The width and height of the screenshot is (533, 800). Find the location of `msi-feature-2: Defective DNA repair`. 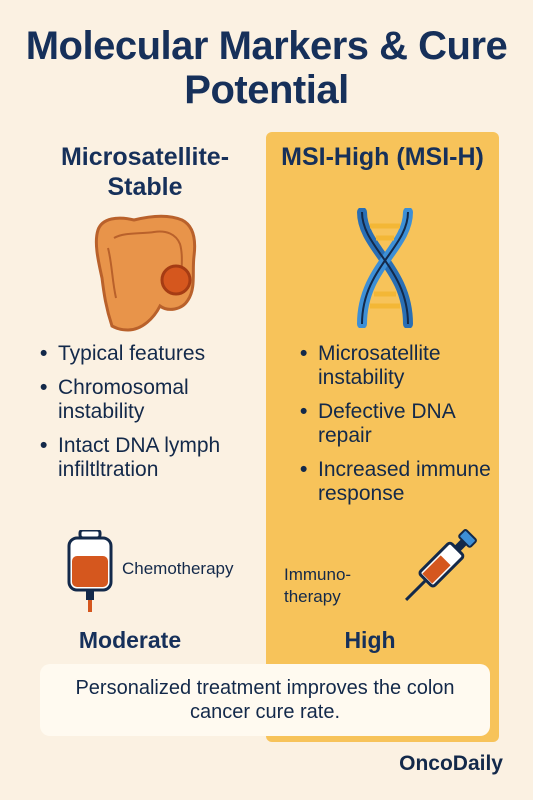

msi-feature-2: Defective DNA repair is located at coordinates (395, 424).